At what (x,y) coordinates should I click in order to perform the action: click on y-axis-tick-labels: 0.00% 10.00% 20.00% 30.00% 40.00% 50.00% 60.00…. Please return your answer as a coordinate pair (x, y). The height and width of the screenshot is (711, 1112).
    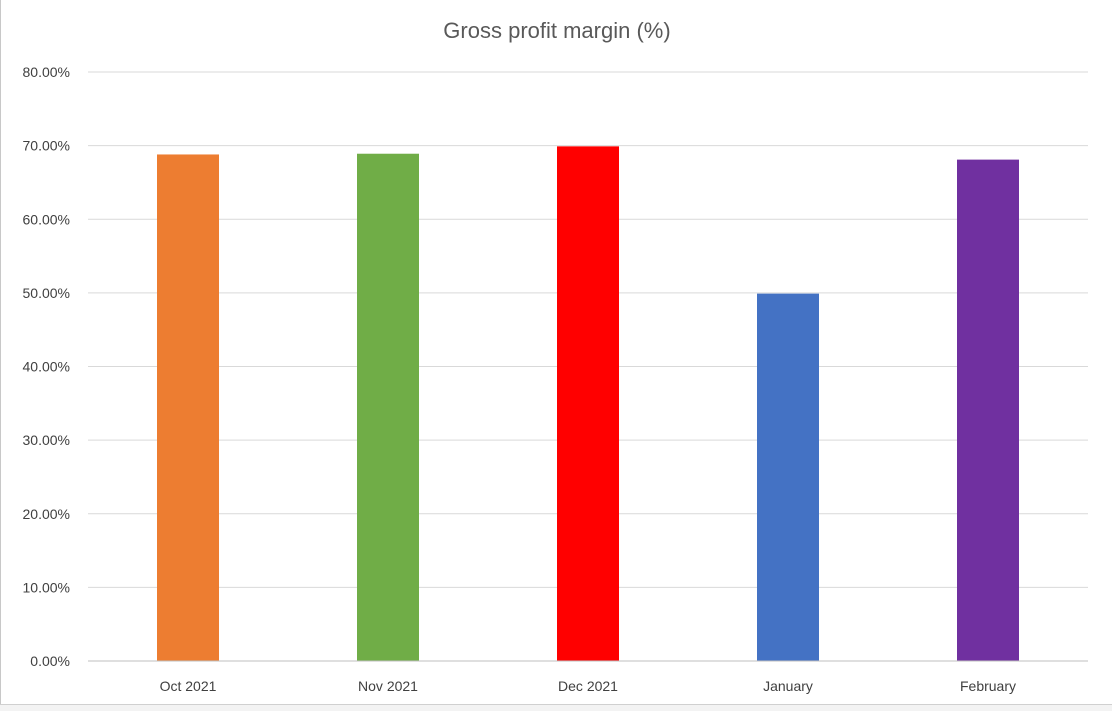
    Looking at the image, I should click on (46, 366).